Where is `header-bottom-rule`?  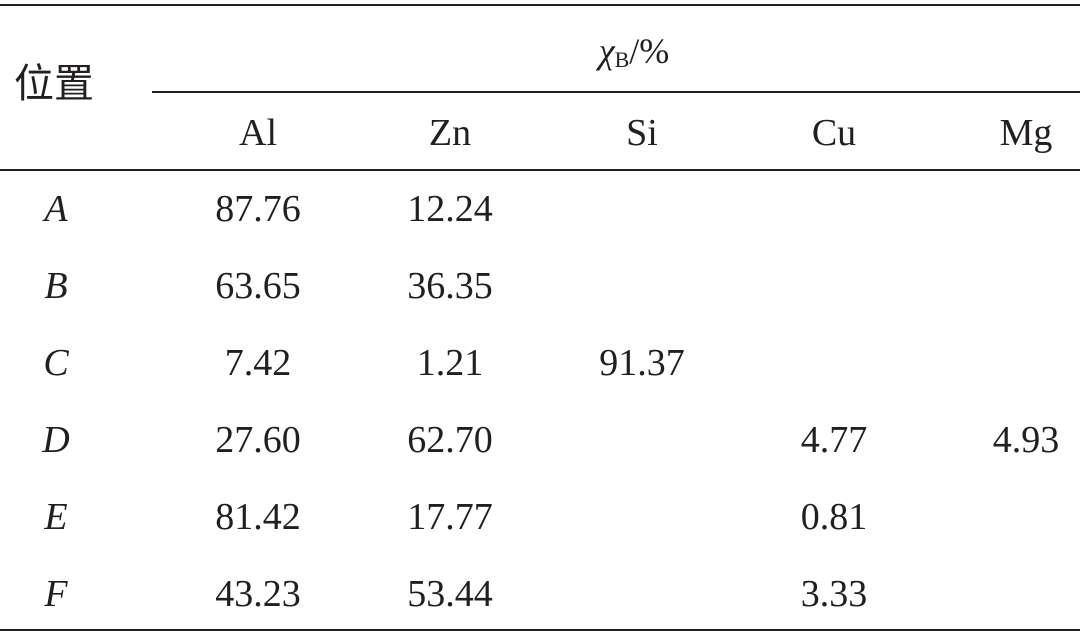 header-bottom-rule is located at coordinates (540, 170).